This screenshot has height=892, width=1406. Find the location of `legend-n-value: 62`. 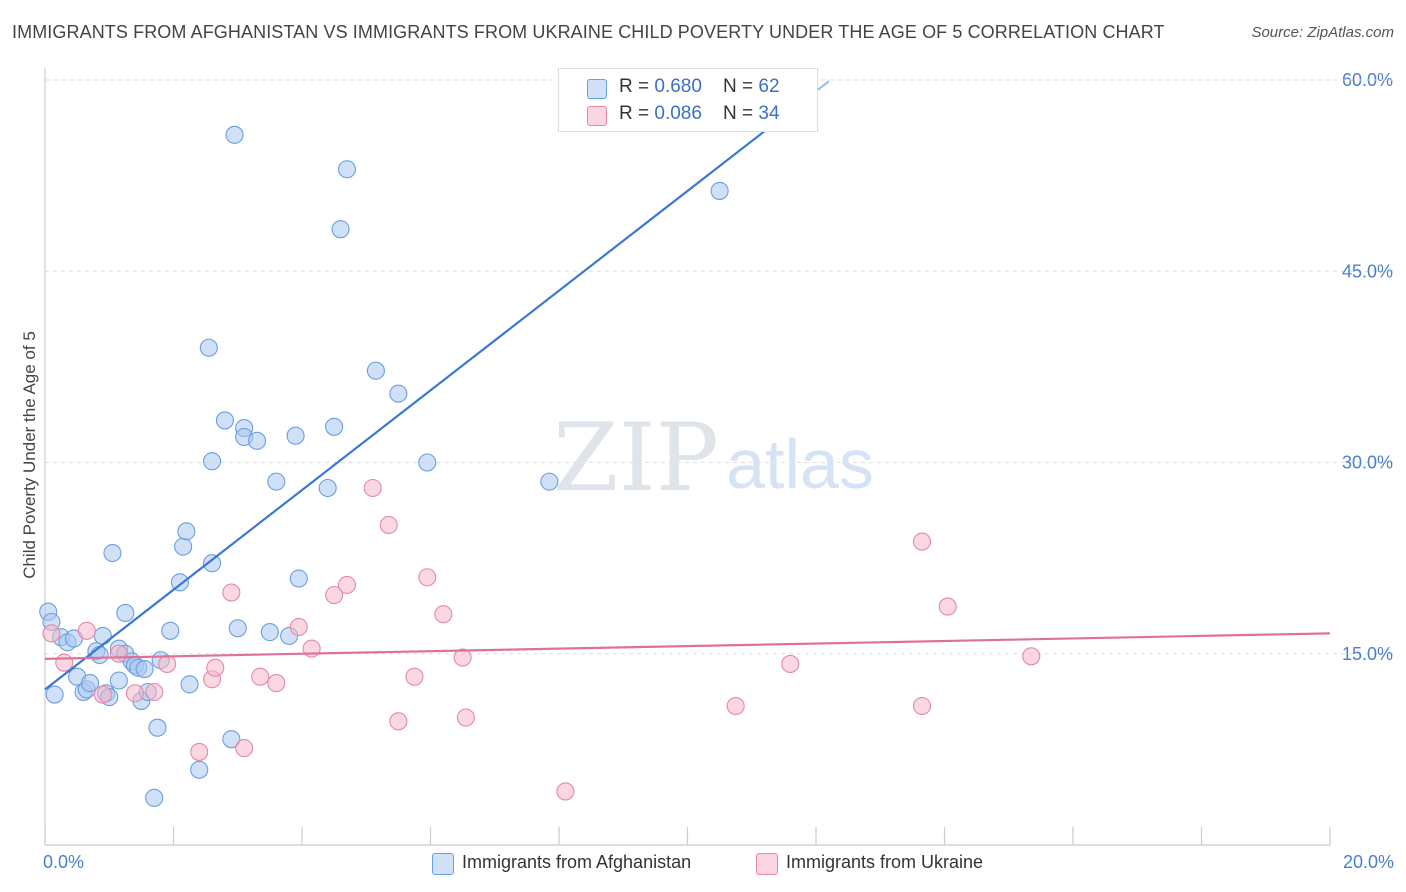

legend-n-value: 62 is located at coordinates (769, 86).